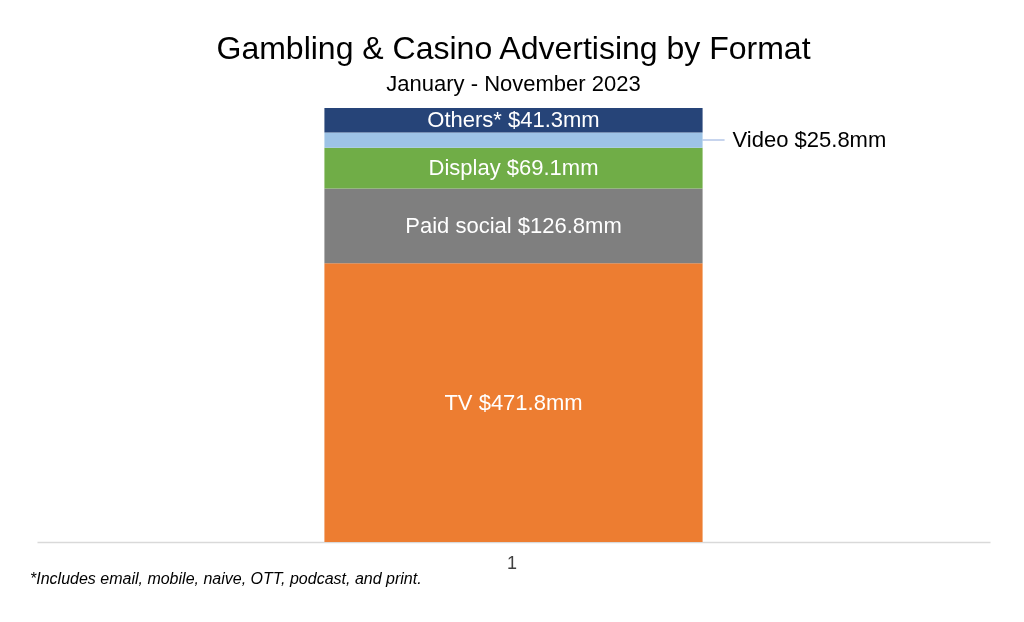  Describe the element at coordinates (569, 225) in the screenshot. I see `data-label: $126.8mm` at that location.